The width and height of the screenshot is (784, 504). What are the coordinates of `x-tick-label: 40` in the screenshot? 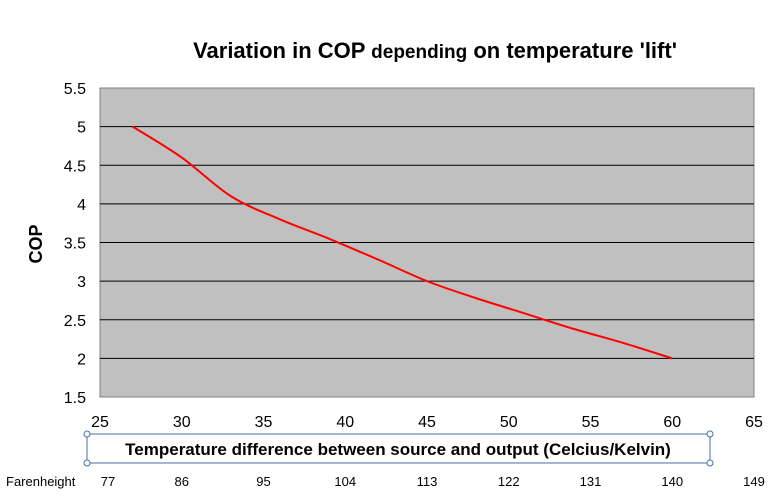 It's located at (345, 422).